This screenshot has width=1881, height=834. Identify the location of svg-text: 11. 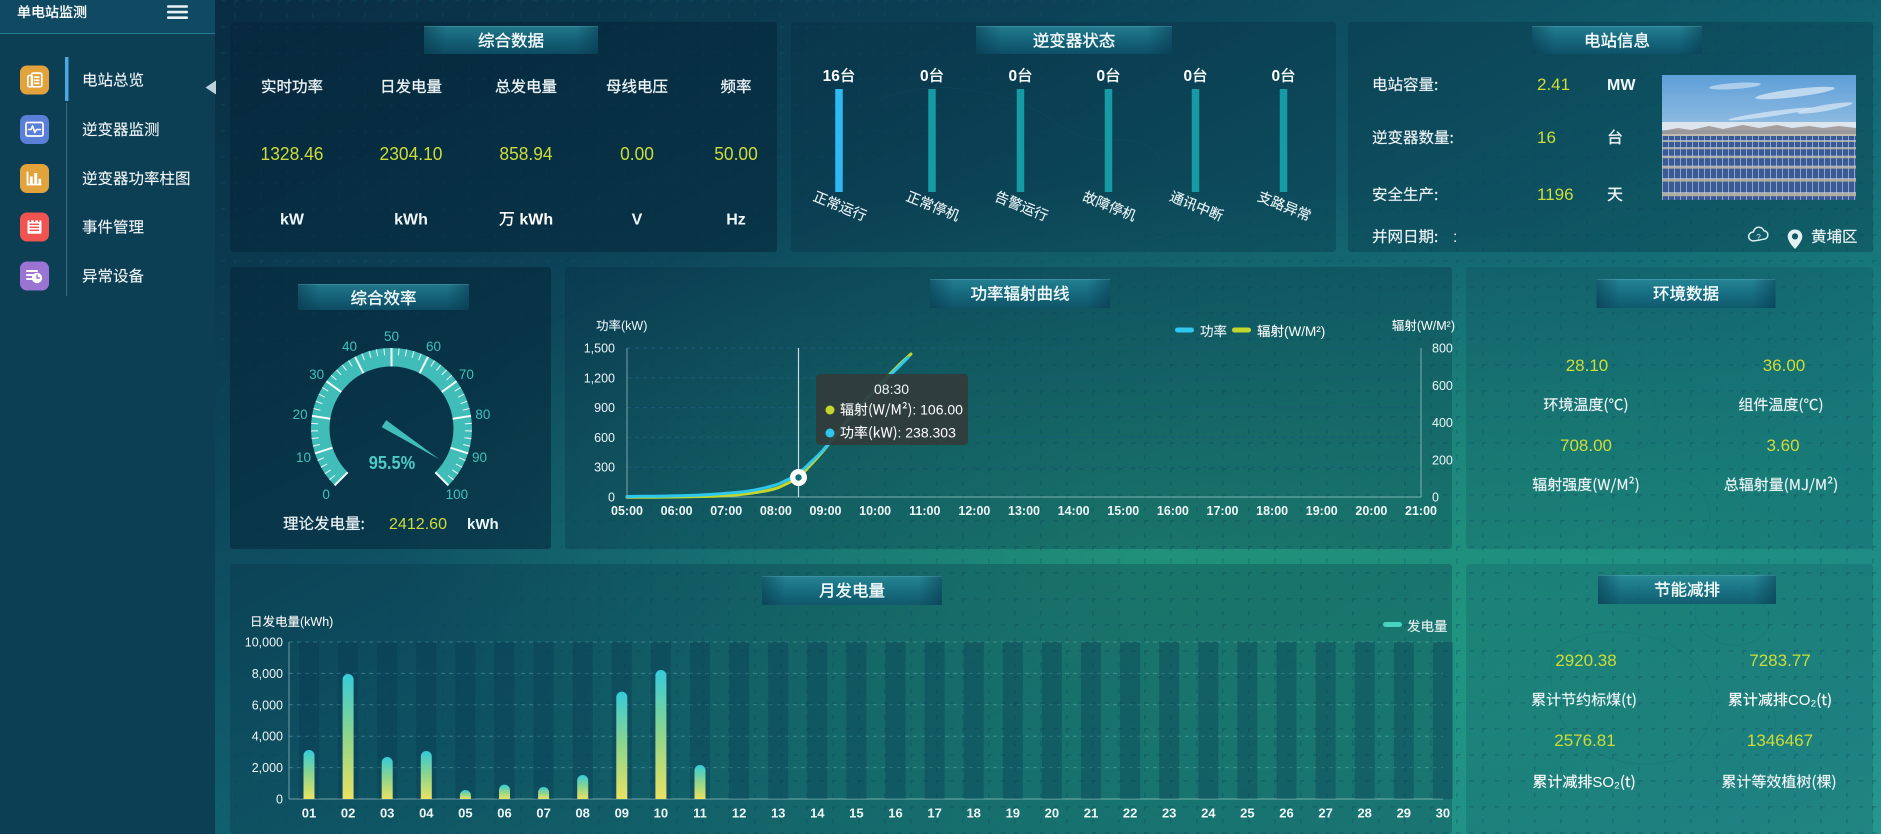
(700, 813).